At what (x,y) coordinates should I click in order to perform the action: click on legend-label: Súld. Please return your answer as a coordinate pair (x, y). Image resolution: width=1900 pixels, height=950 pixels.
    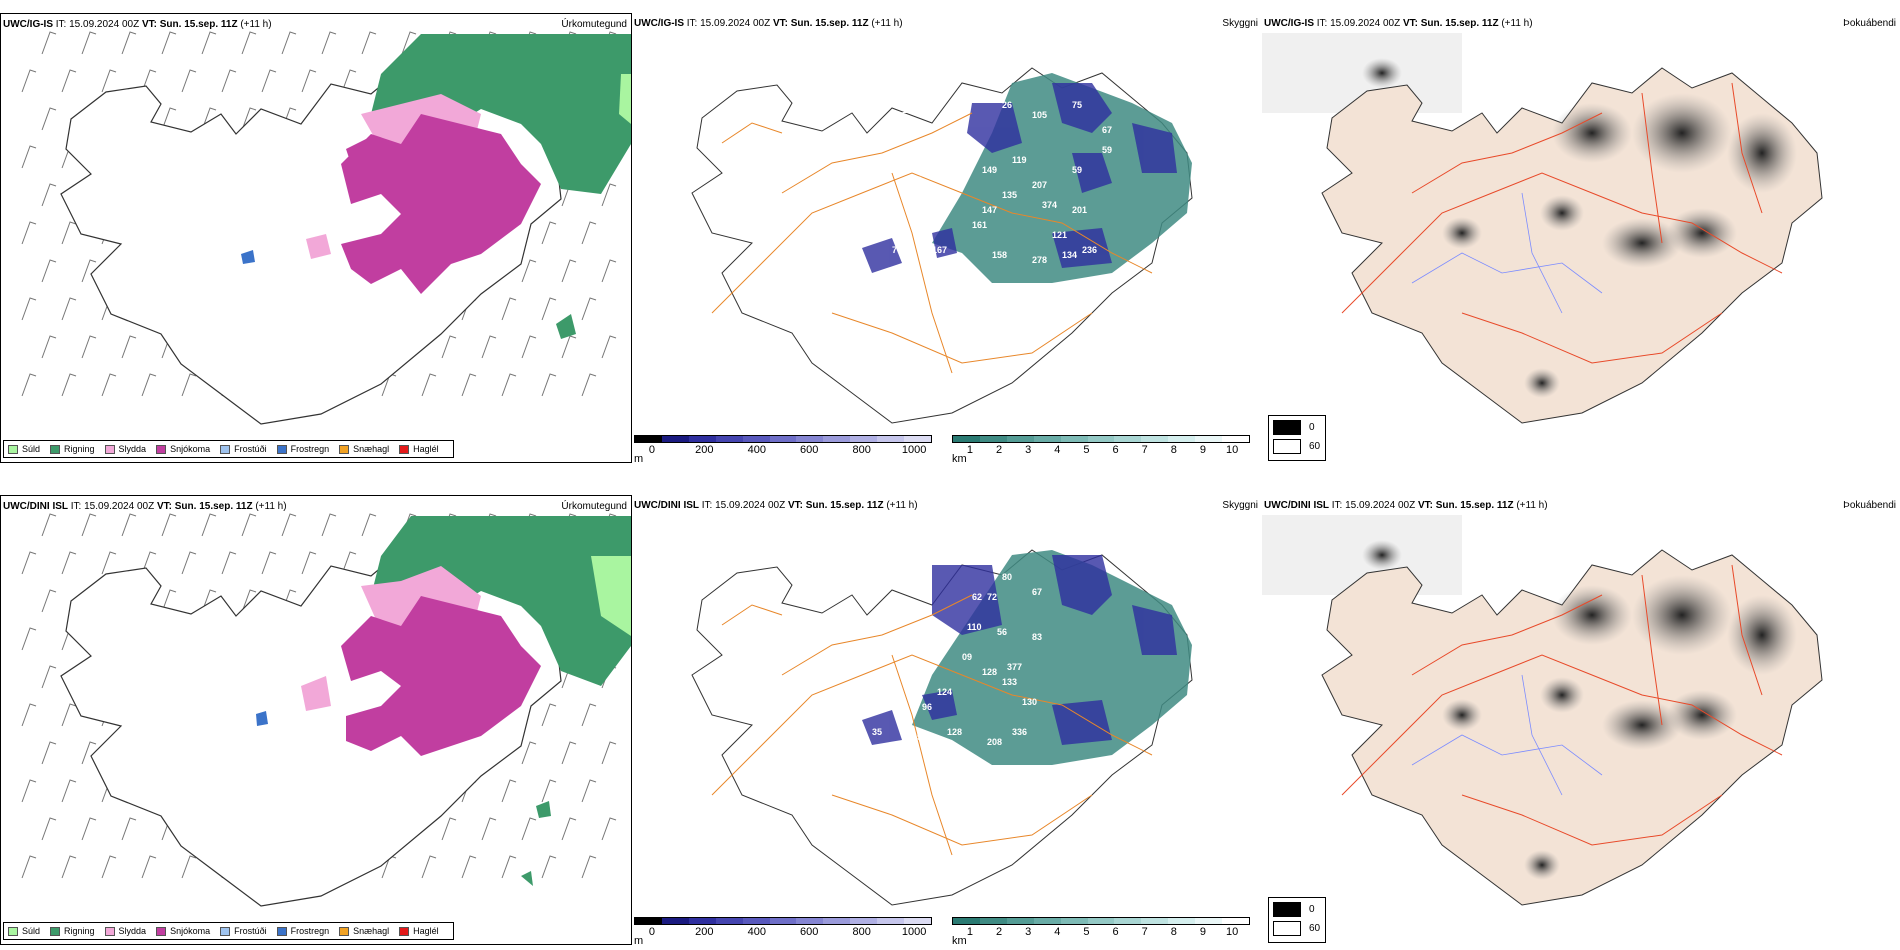
    Looking at the image, I should click on (31, 931).